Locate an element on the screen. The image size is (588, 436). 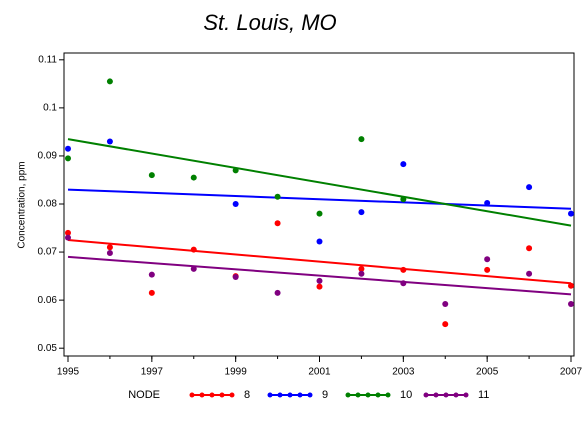
x-tick-label: 1995 is located at coordinates (68, 372).